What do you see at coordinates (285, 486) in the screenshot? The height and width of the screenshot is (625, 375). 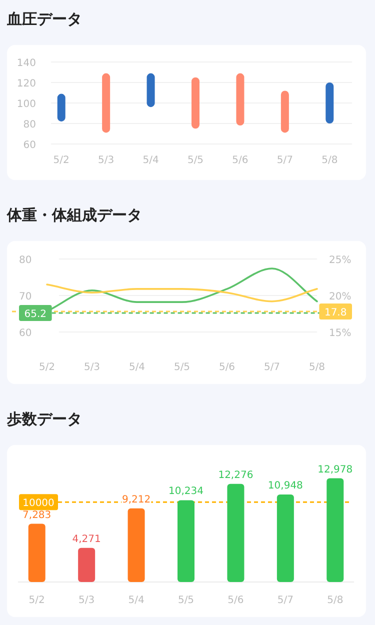 I see `data-label: 10,948` at bounding box center [285, 486].